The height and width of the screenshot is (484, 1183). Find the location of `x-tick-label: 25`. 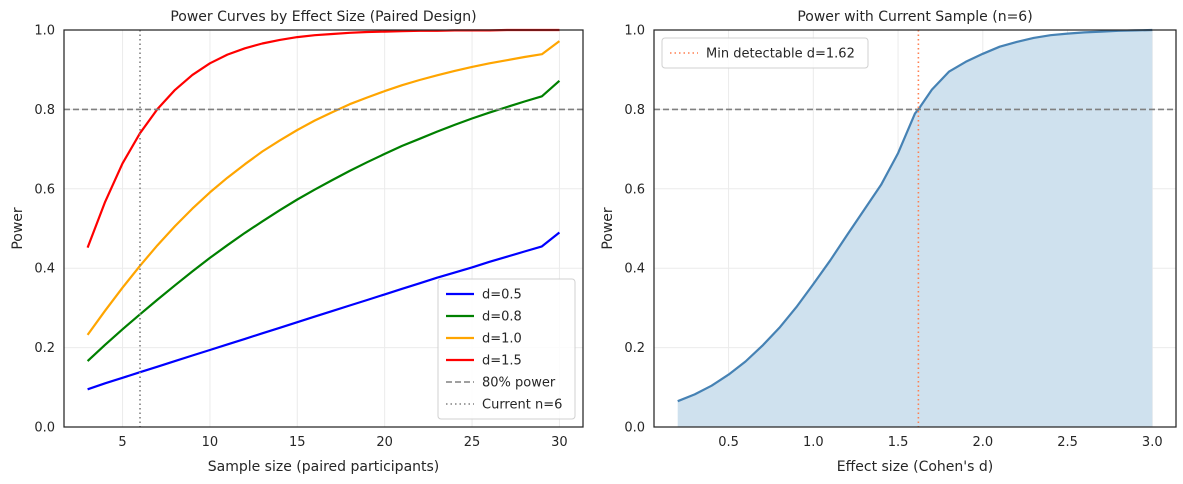

x-tick-label: 25 is located at coordinates (472, 442).